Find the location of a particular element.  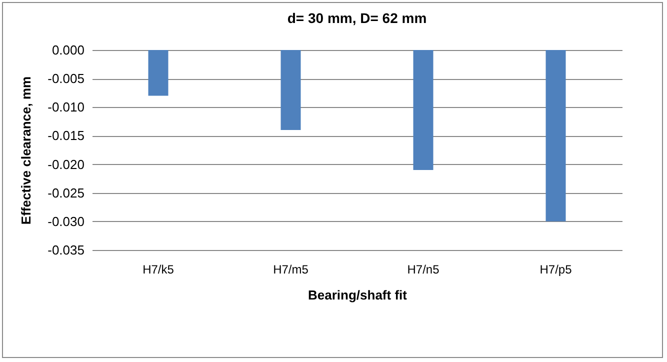

y-tick-label: -0.005 is located at coordinates (66, 78).